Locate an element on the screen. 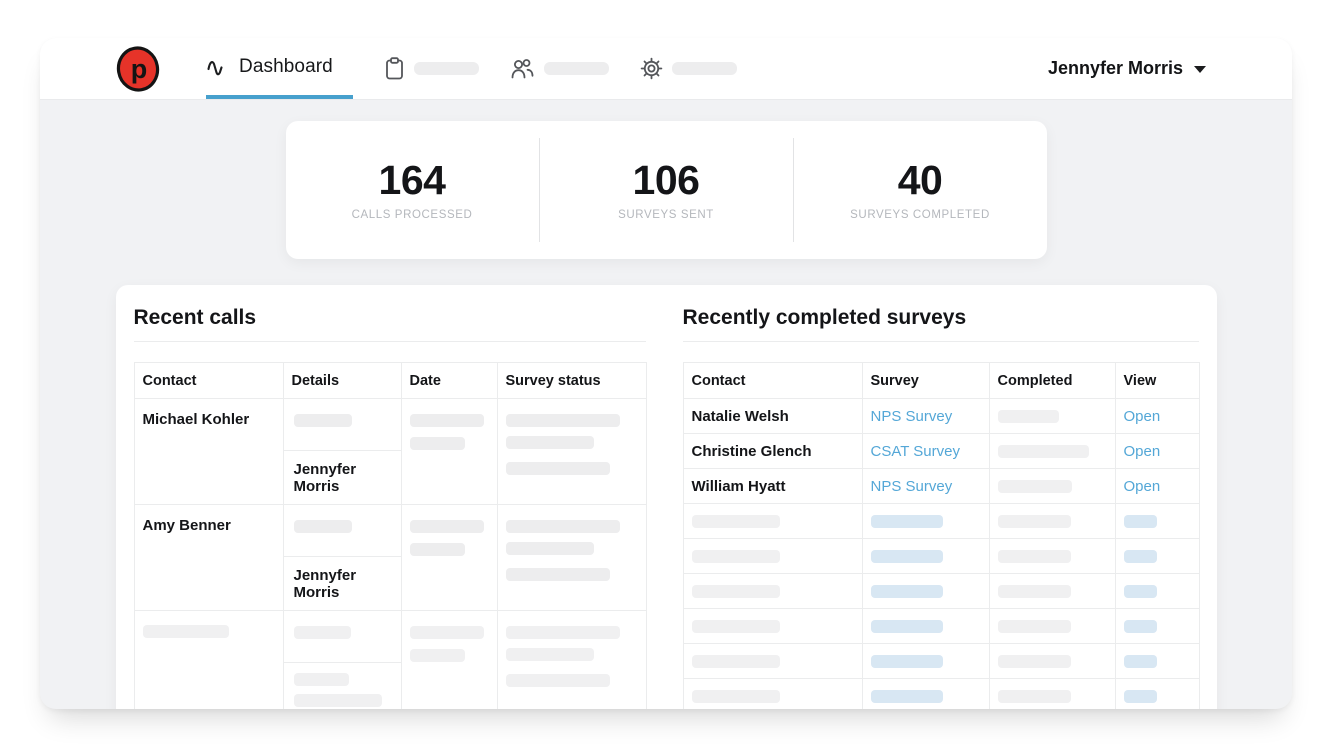 This screenshot has height=746, width=1332. stat-value: 106 is located at coordinates (666, 179).